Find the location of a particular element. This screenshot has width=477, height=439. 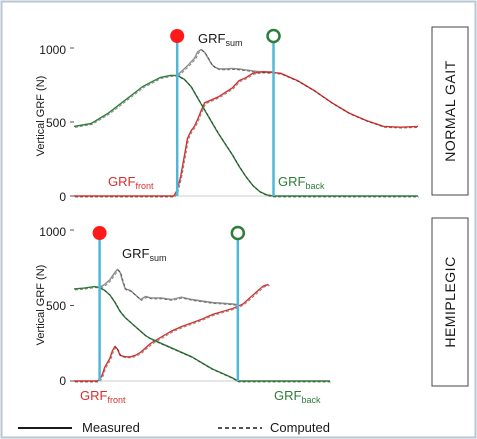

legend: Measured Computed is located at coordinates (174, 427).